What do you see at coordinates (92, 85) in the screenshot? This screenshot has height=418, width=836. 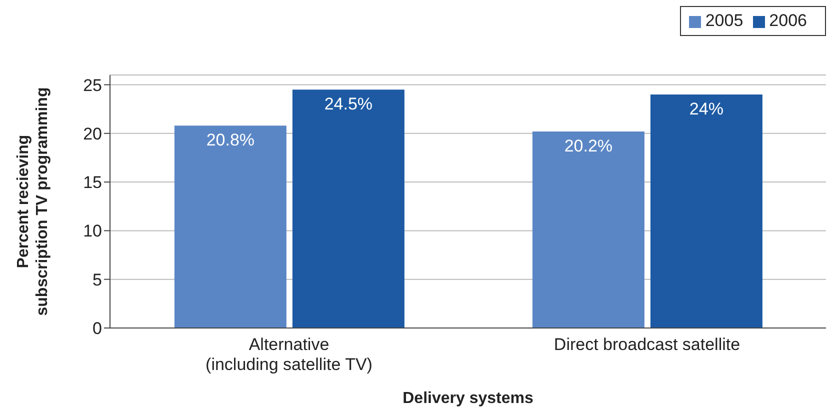 I see `y-tick-label: 25` at bounding box center [92, 85].